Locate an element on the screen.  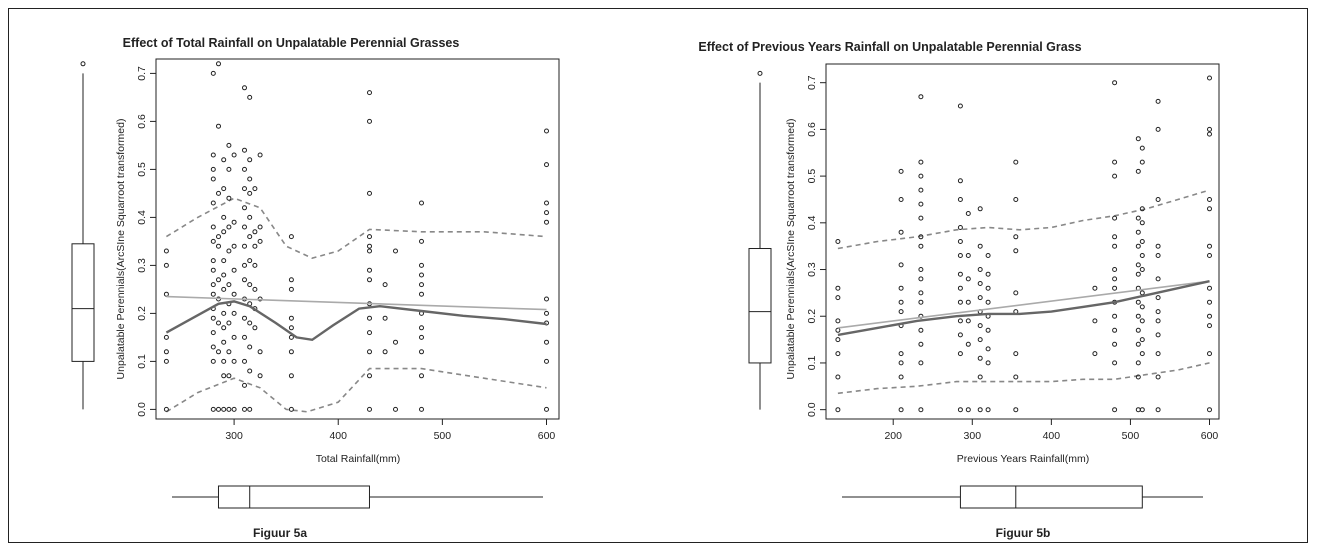
x-tick-label: 200 is located at coordinates (893, 436).